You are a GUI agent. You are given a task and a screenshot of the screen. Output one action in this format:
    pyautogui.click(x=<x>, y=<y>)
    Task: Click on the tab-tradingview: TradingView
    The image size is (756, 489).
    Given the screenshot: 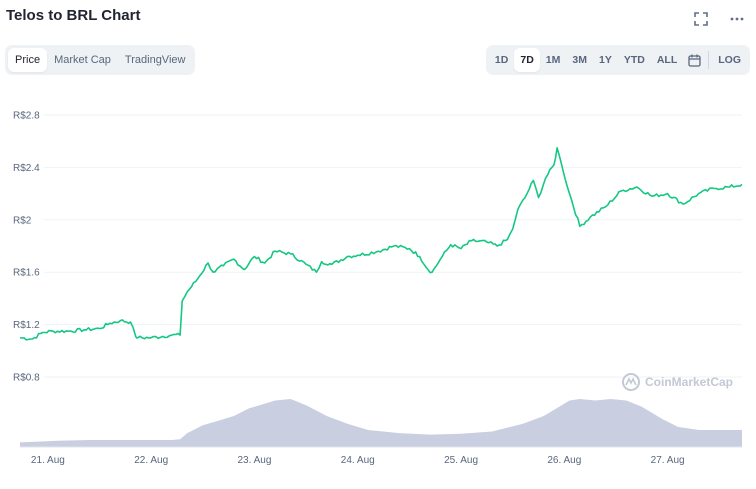 What is the action you would take?
    pyautogui.click(x=155, y=60)
    